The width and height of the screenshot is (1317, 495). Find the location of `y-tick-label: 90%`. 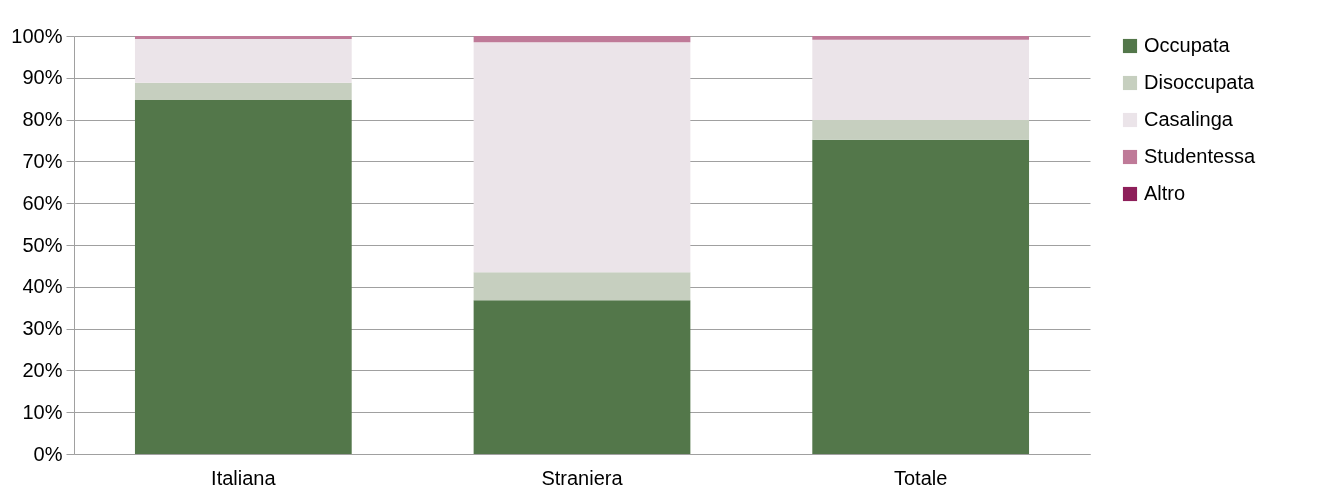

y-tick-label: 90% is located at coordinates (42, 77).